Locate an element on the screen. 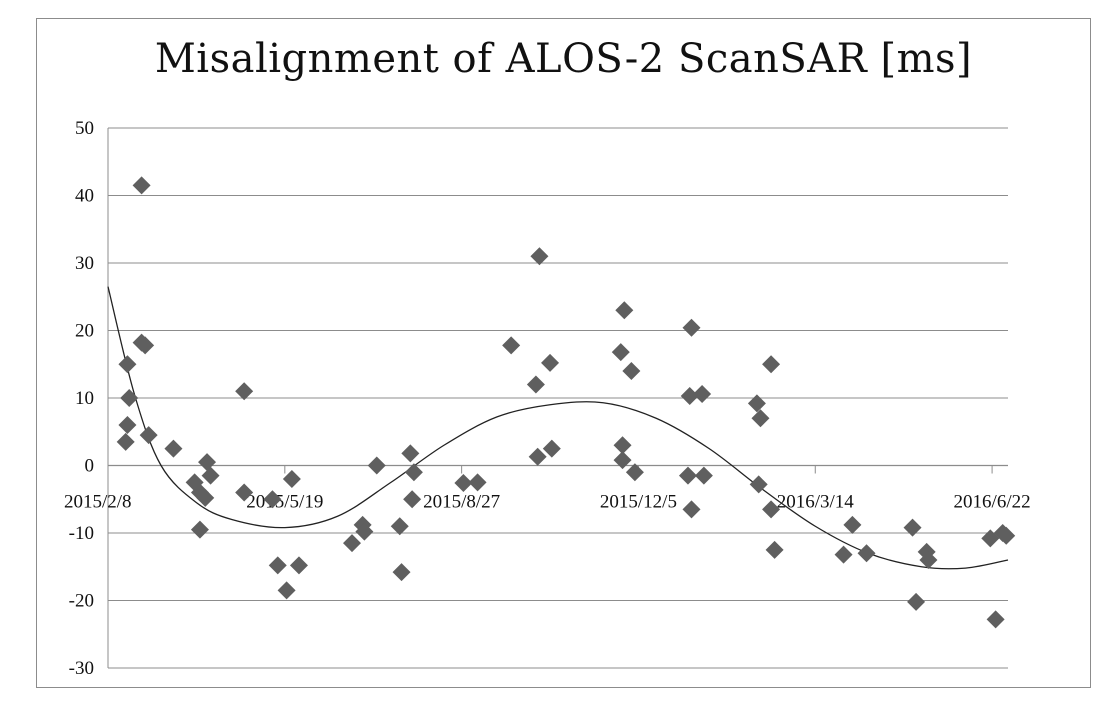  y-tick-label: -30 is located at coordinates (81, 668).